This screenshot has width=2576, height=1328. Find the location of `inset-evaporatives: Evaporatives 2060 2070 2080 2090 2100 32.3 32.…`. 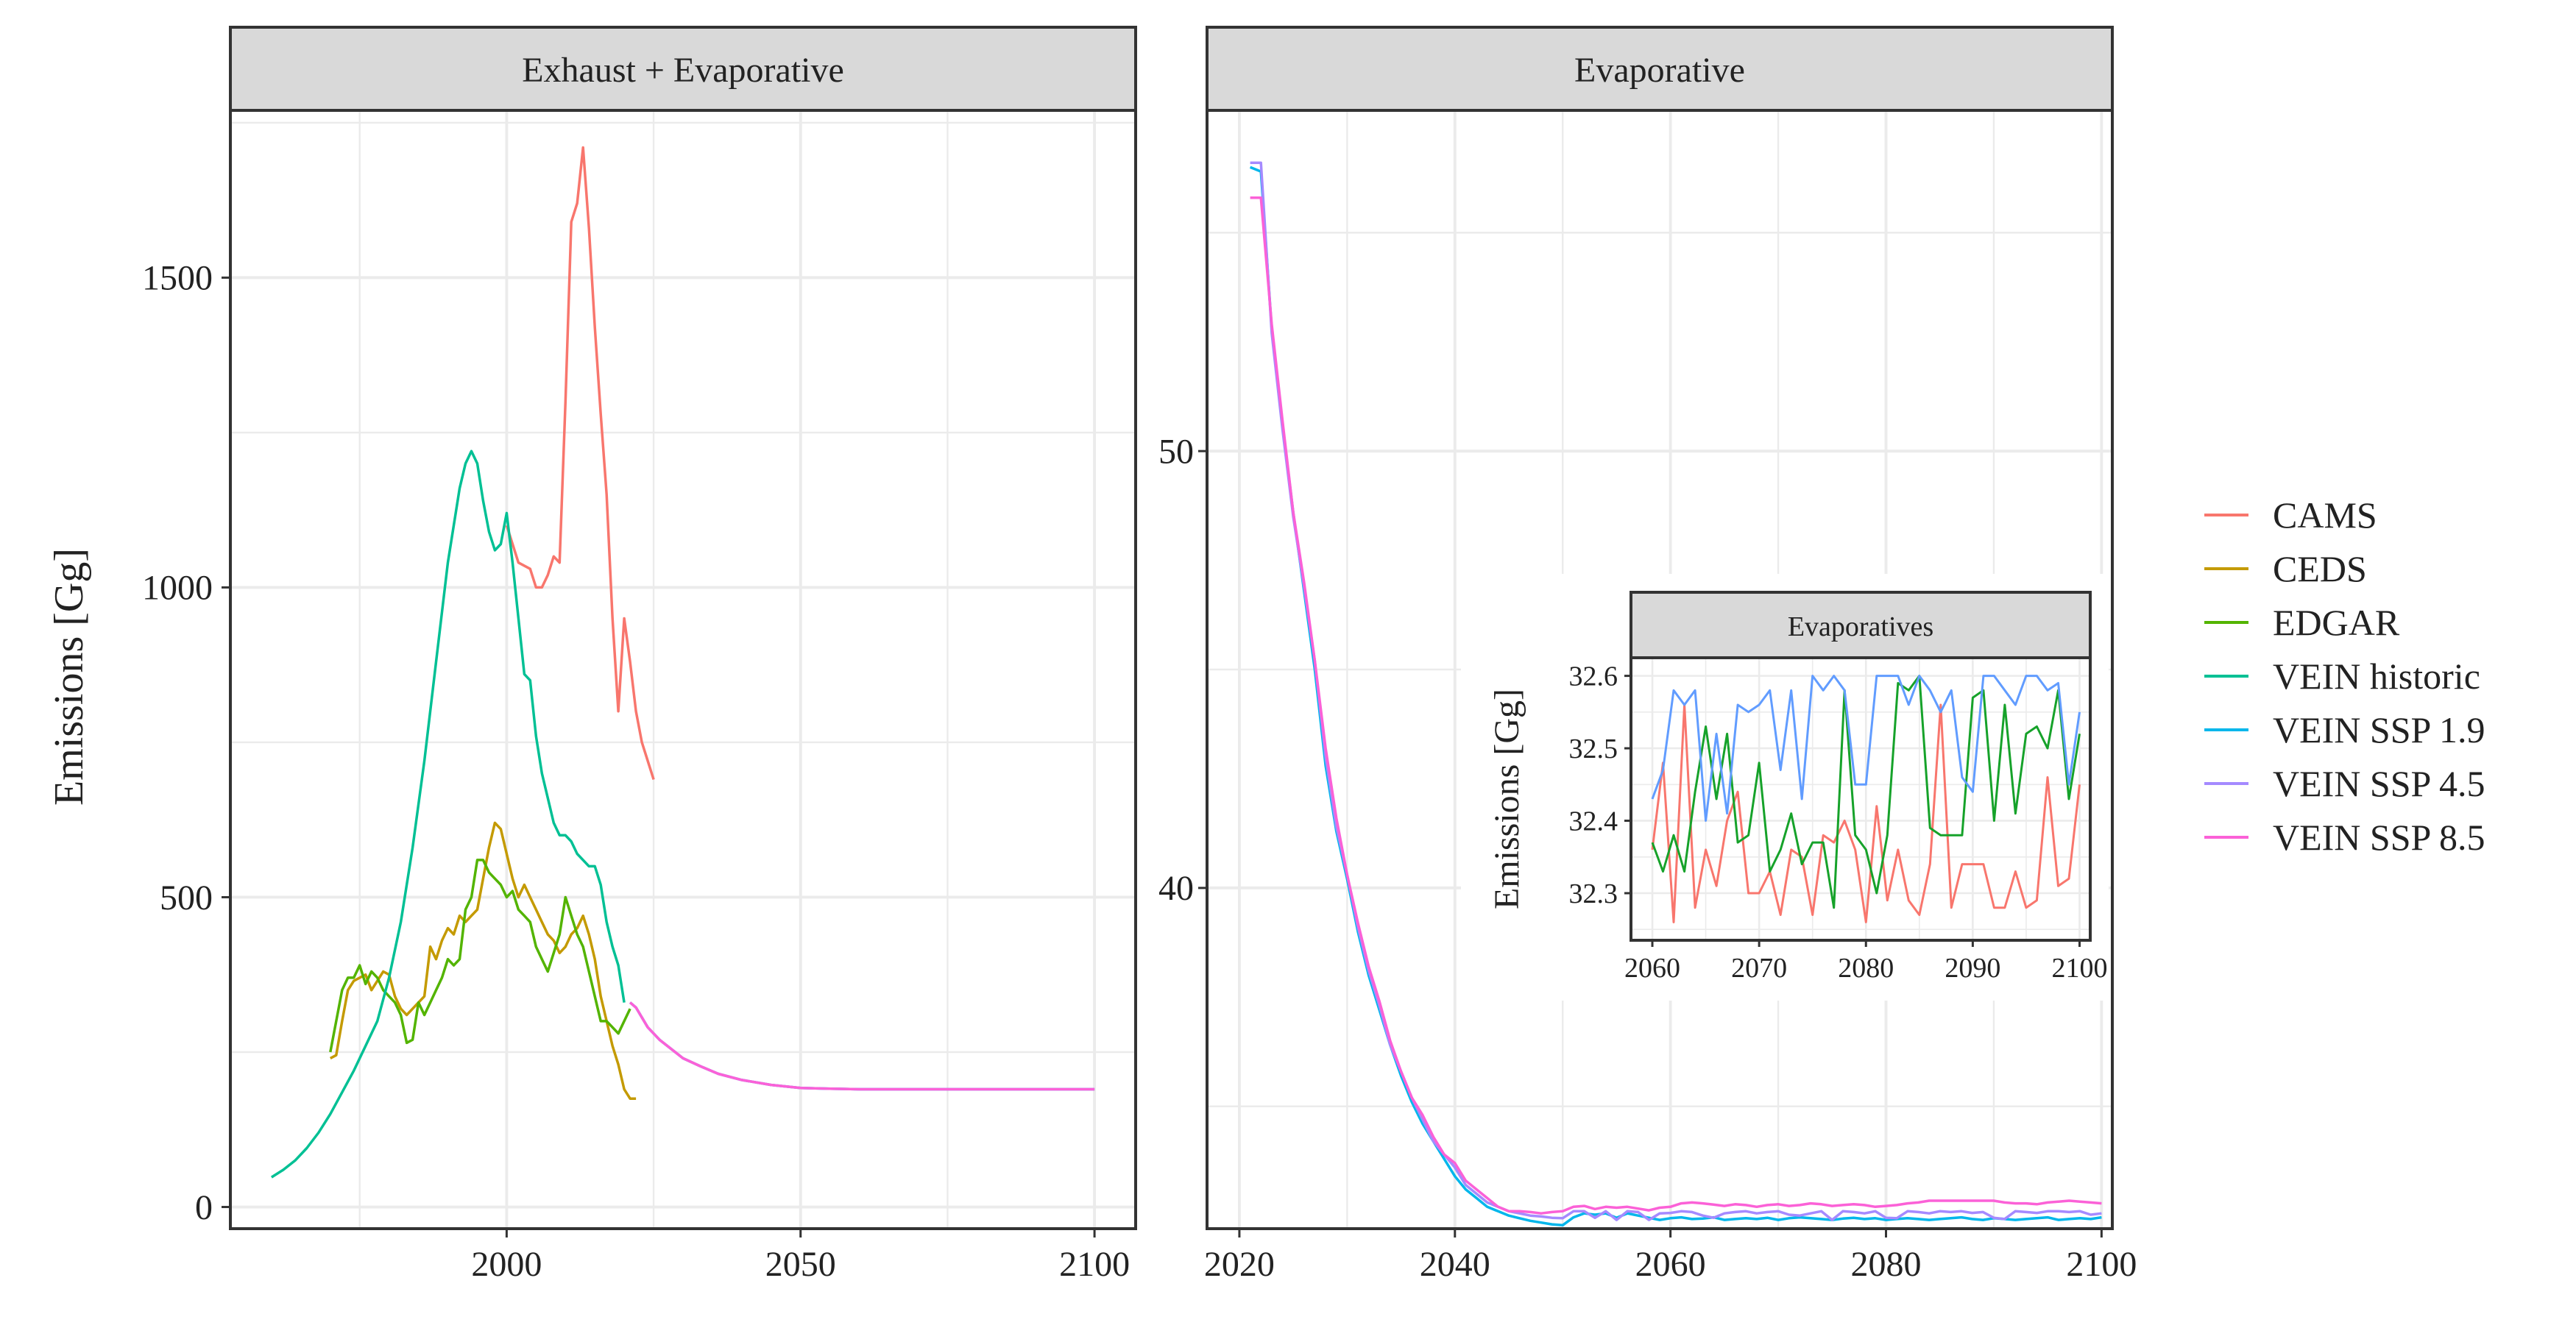

inset-evaporatives: Evaporatives 2060 2070 2080 2090 2100 32.3 32.… is located at coordinates (1785, 787).